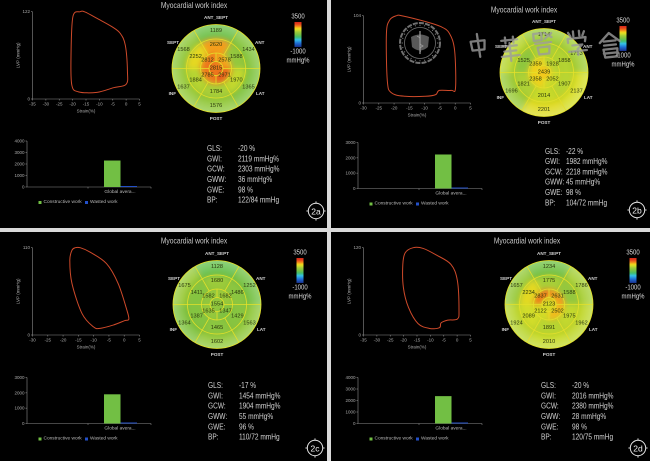 The height and width of the screenshot is (461, 650). What do you see at coordinates (544, 35) in the screenshot?
I see `basal-value-ant-sept: 1714` at bounding box center [544, 35].